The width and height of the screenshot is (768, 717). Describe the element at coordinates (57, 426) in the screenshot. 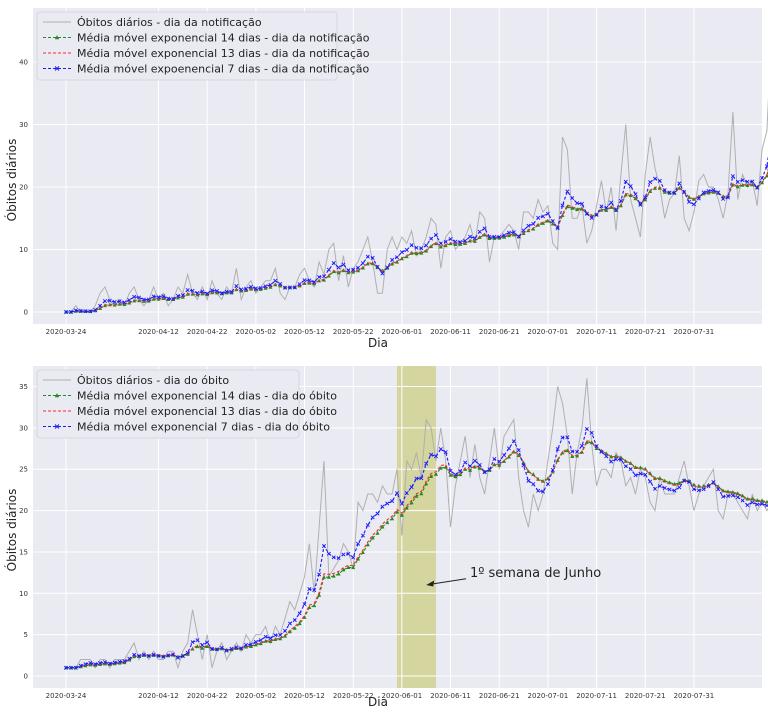

I see `legend-marker` at that location.